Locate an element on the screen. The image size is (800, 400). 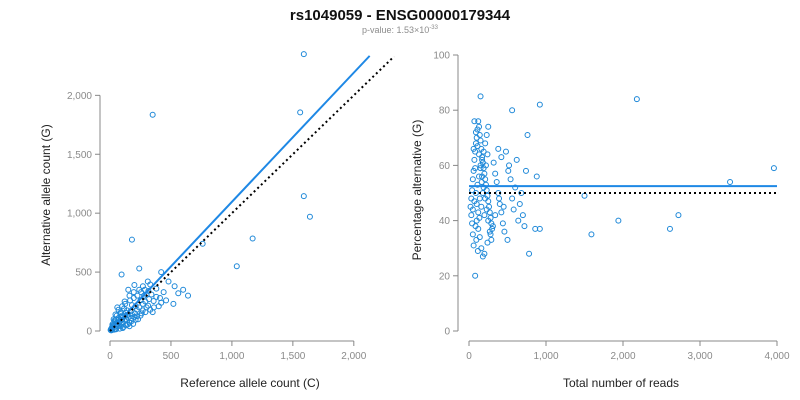
left-x-tick-label: 1,500 is located at coordinates (292, 356).